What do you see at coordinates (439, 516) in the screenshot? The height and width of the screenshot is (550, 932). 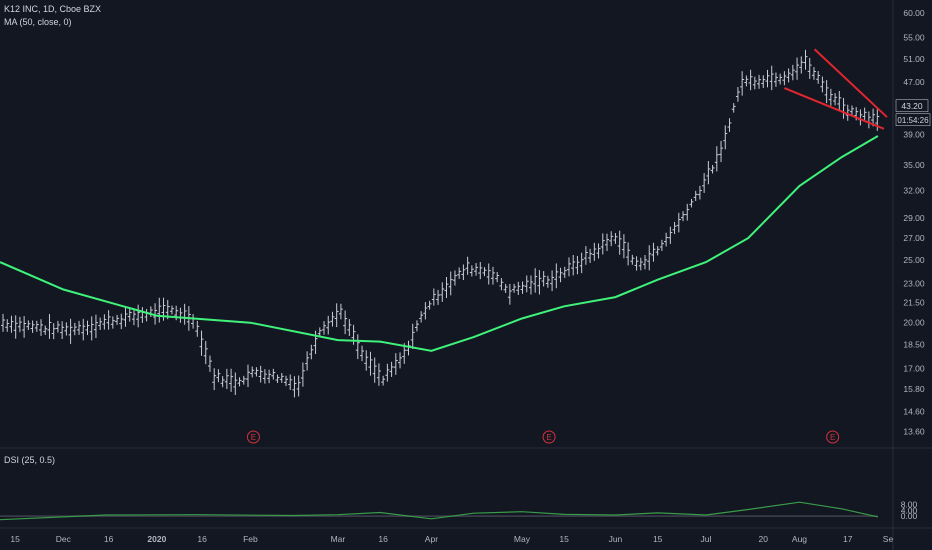 I see `dsi-zero-band` at bounding box center [439, 516].